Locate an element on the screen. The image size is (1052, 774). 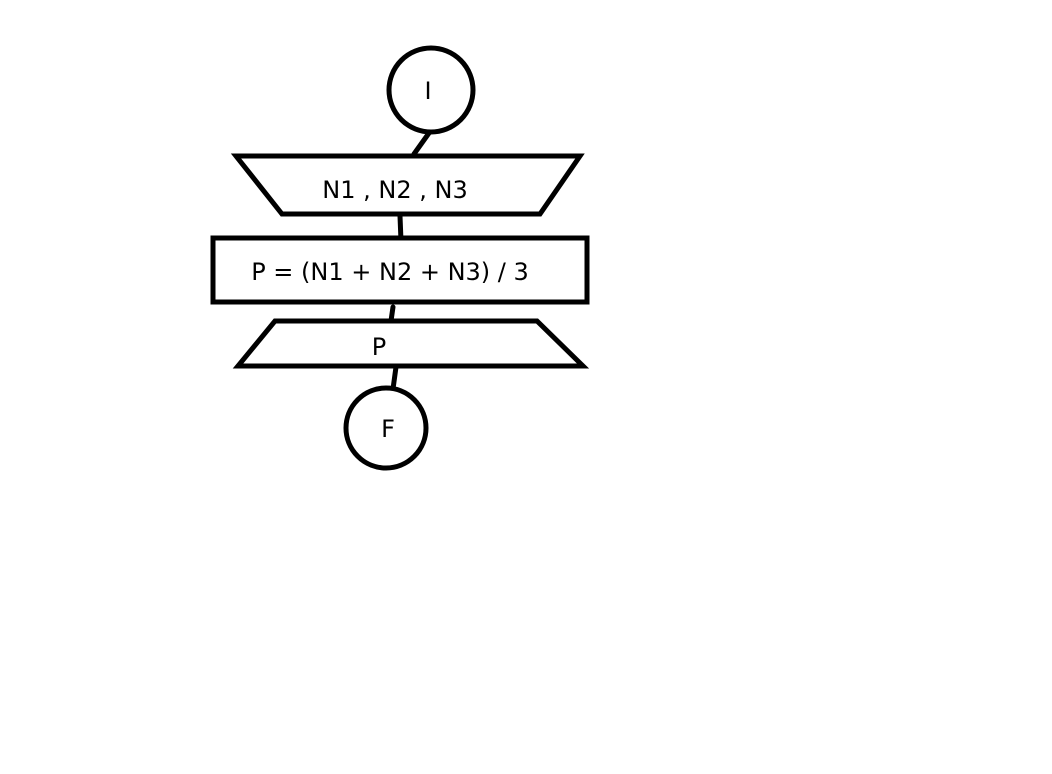
start-label: I is located at coordinates (427, 91).